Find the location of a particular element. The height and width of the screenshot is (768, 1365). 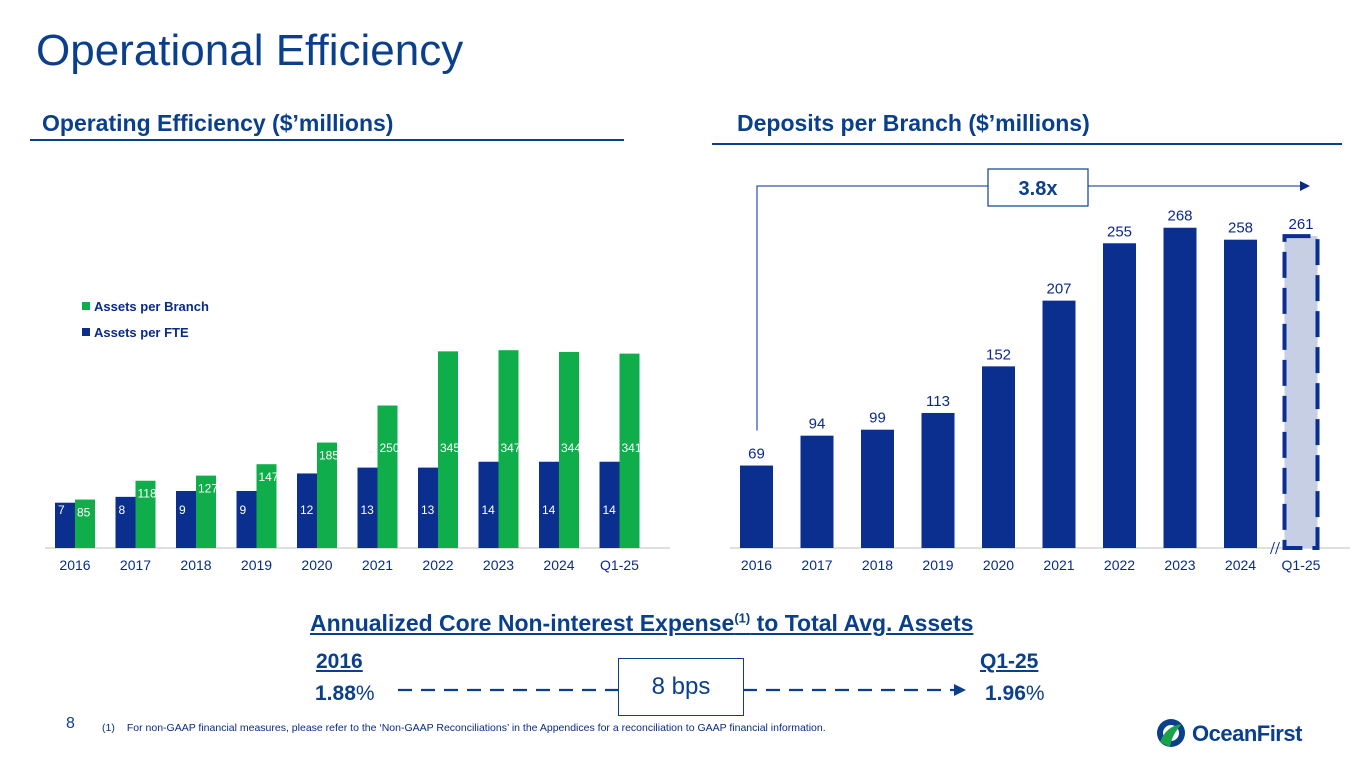

oceanfirst-logo-text: OceanFirst is located at coordinates (1247, 733).